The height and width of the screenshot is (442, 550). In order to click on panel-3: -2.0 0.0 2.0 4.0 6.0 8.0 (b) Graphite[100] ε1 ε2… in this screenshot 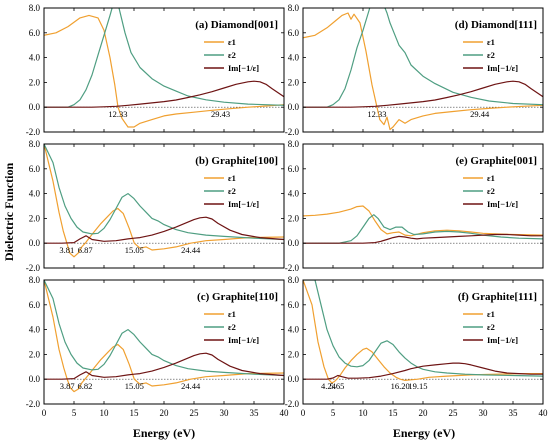, I will do `click(155, 206)`.